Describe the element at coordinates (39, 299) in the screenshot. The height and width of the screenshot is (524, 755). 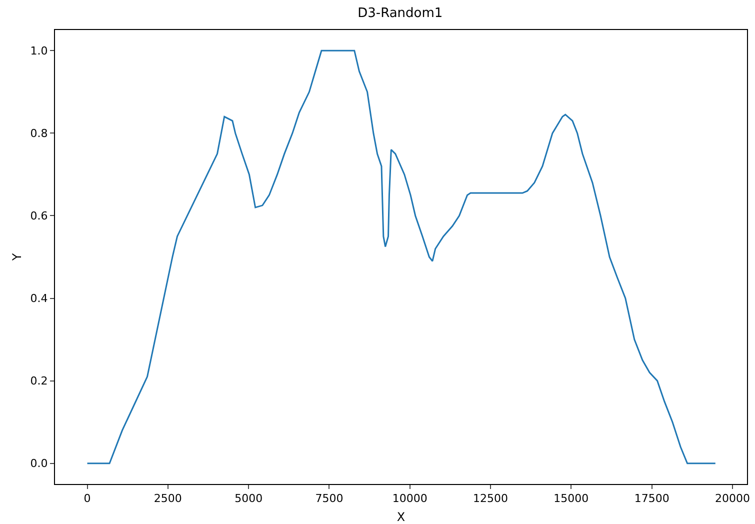
I see `y-tick-label: 0.4` at that location.